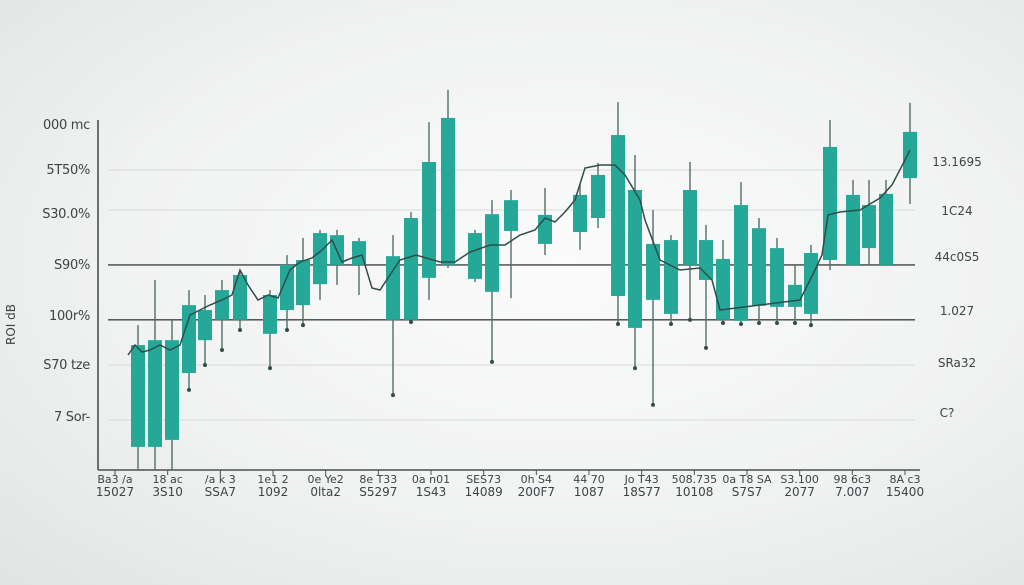 This screenshot has width=1024, height=585. Describe the element at coordinates (115, 479) in the screenshot. I see `x-tick-label-top: Ba3 /a` at that location.